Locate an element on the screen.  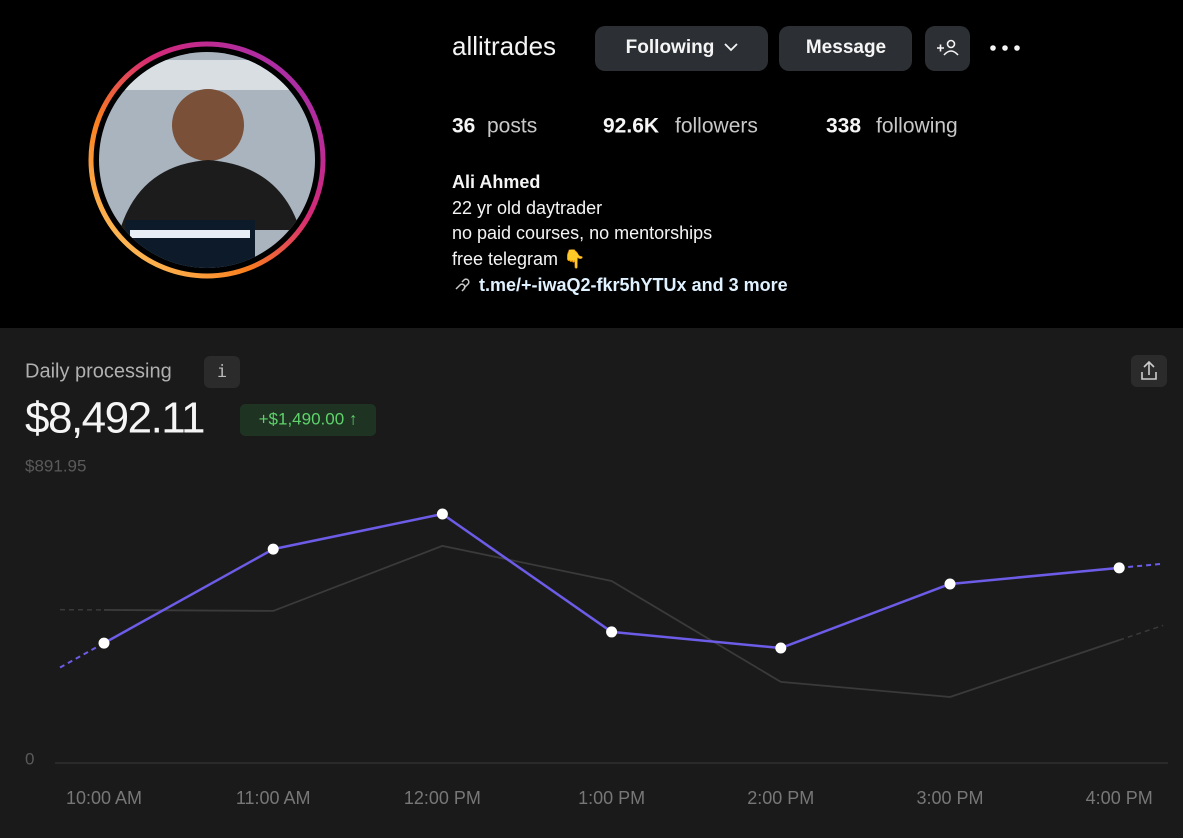
story-ring is located at coordinates (207, 160).